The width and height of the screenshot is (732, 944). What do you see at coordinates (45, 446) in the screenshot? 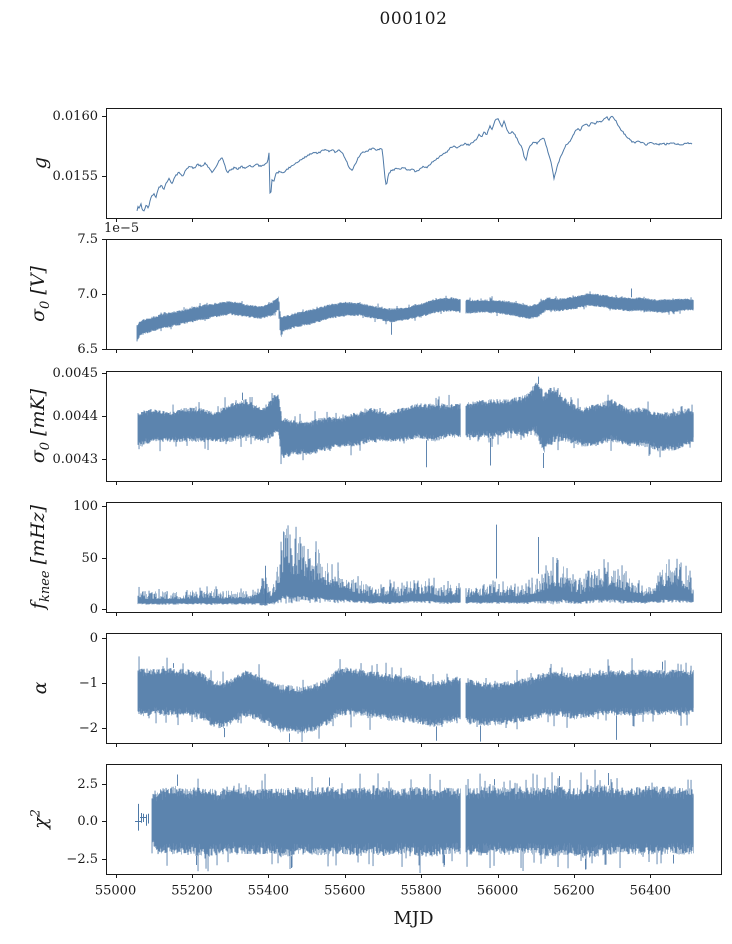
I see `ylabel-sigma0-mk-sub: 0` at bounding box center [45, 446].